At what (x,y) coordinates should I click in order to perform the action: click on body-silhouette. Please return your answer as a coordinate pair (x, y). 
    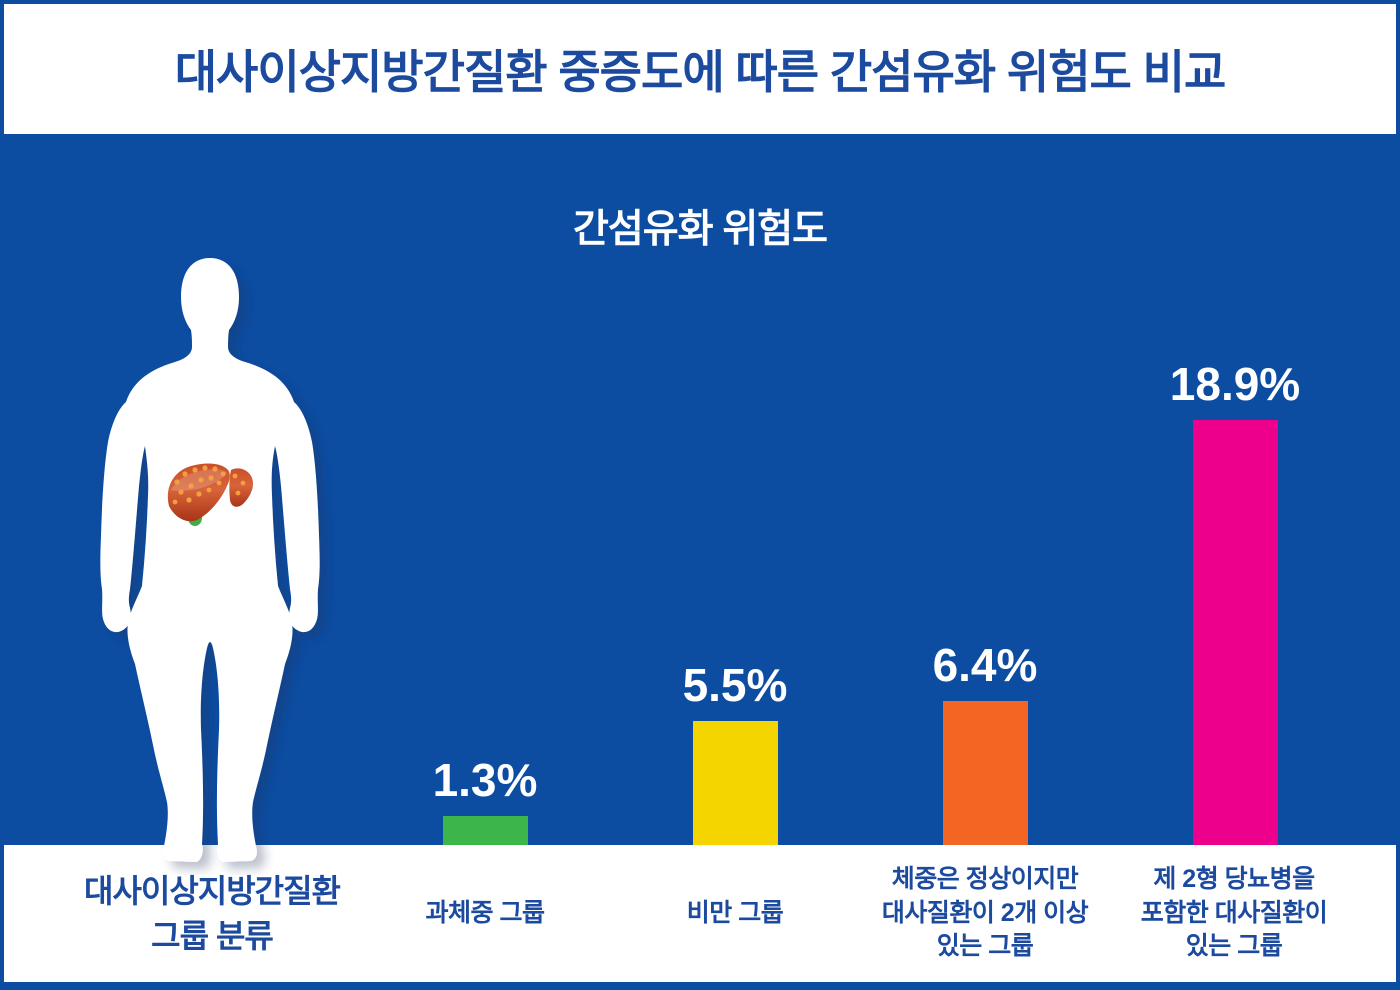
    Looking at the image, I should click on (210, 560).